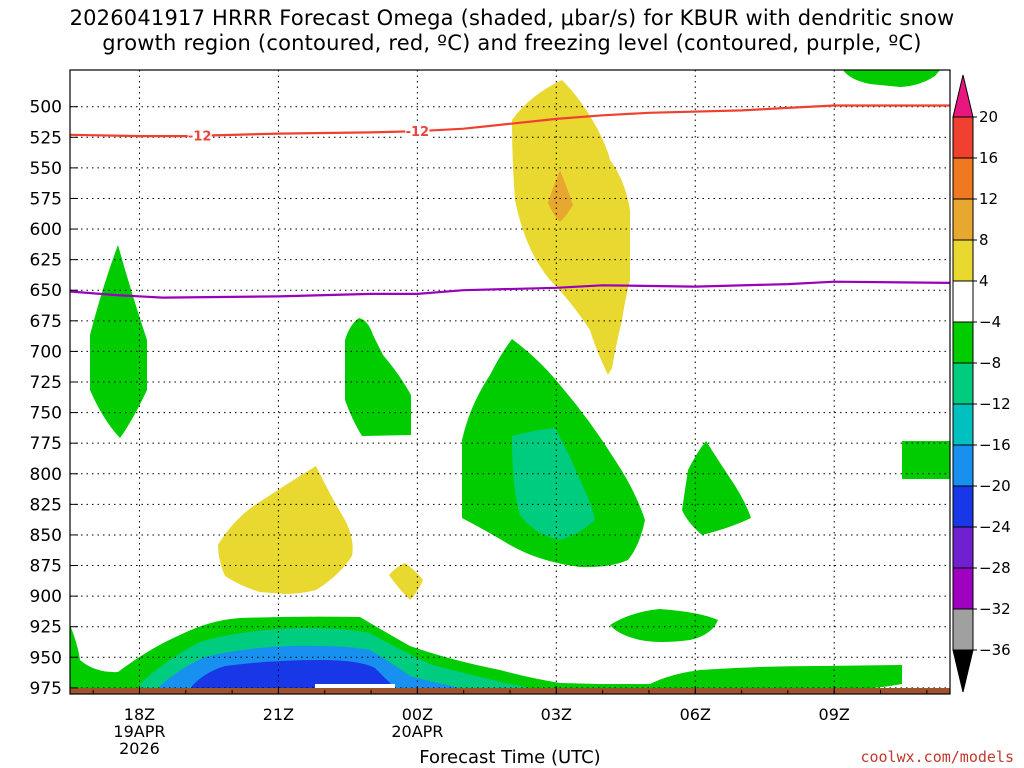 Image resolution: width=1024 pixels, height=768 pixels. What do you see at coordinates (378, 377) in the screenshot?
I see `green-shade-near-00z` at bounding box center [378, 377].